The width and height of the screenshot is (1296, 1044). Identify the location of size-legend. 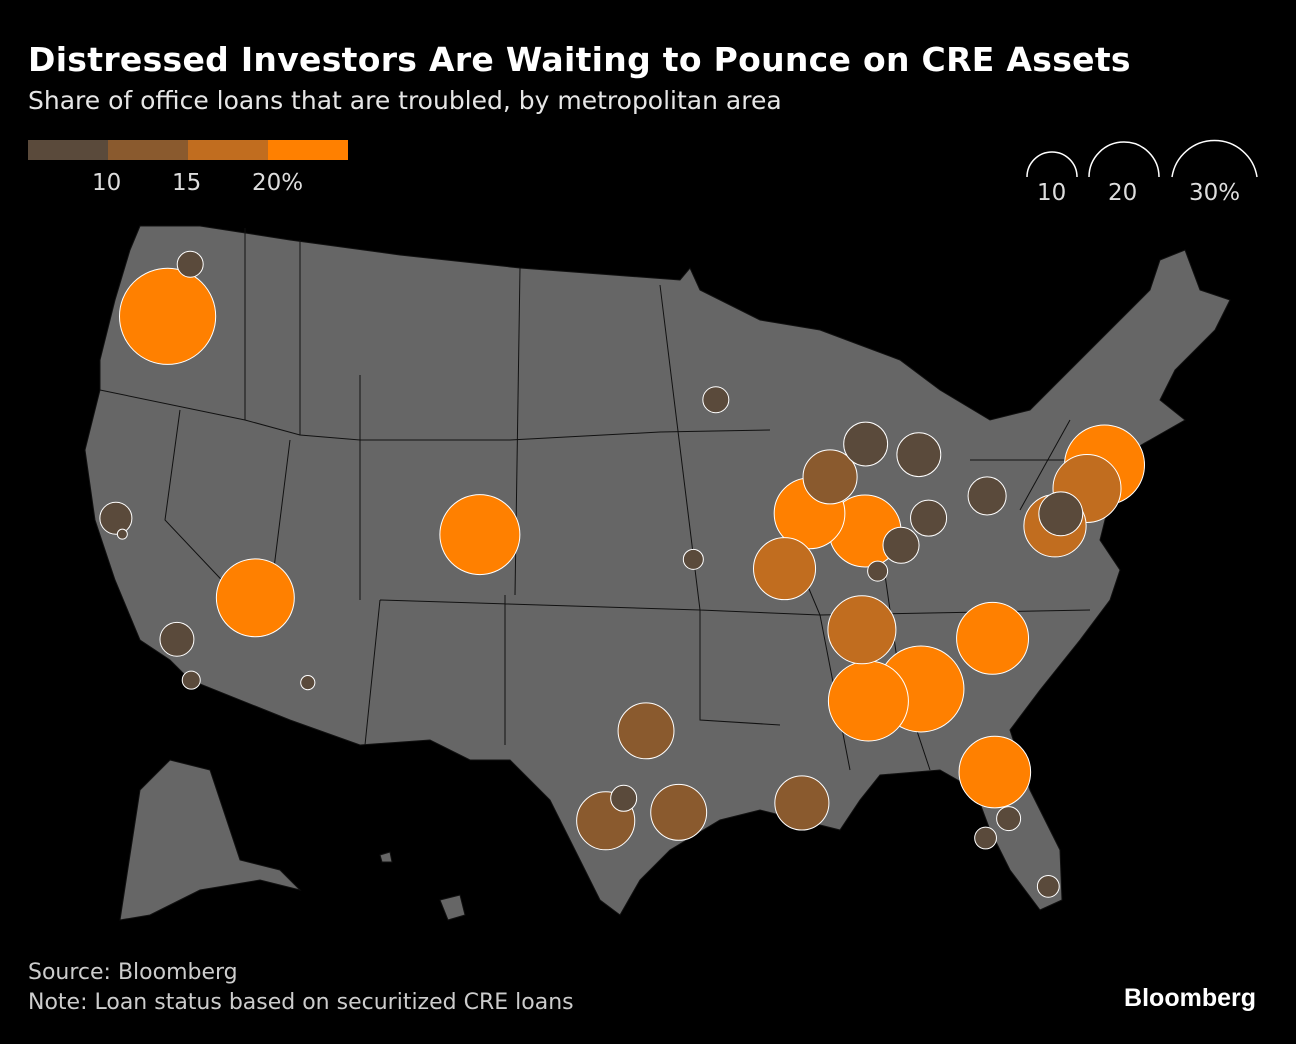
(1142, 158).